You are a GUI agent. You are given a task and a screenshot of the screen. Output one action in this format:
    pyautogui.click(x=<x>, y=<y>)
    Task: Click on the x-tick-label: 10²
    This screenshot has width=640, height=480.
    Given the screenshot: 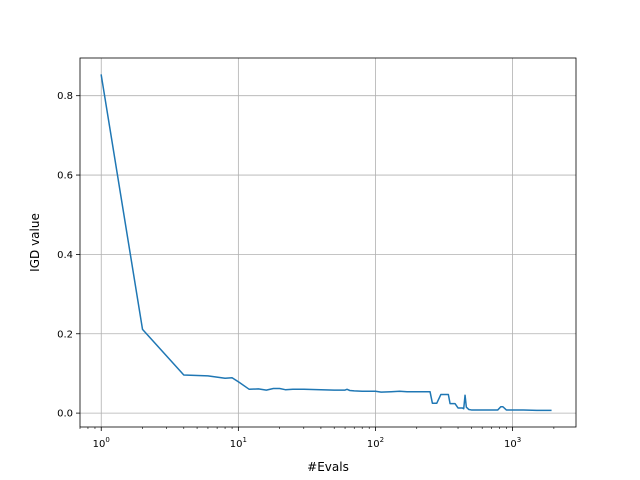 What is the action you would take?
    pyautogui.click(x=375, y=443)
    